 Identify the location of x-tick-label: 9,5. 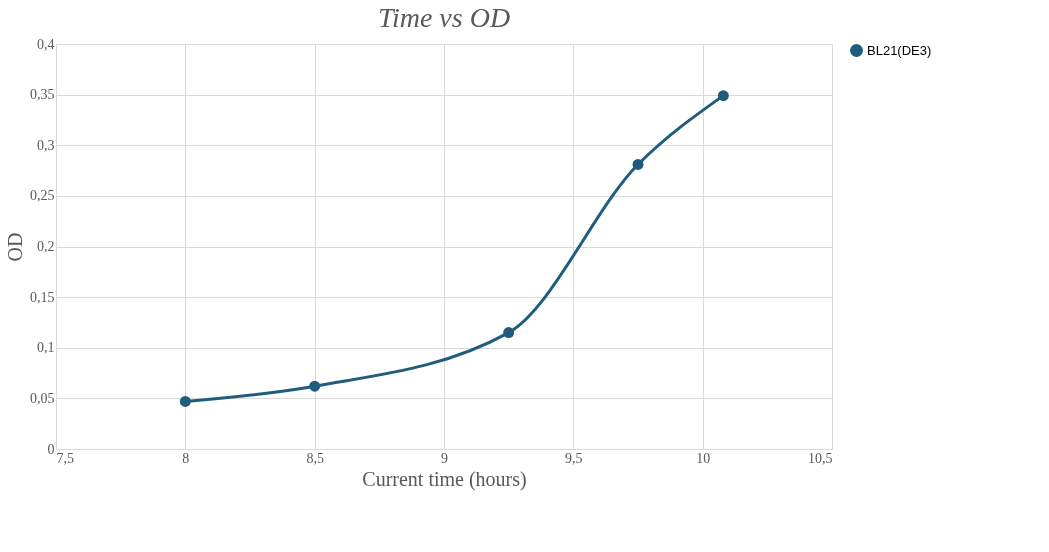
(574, 458).